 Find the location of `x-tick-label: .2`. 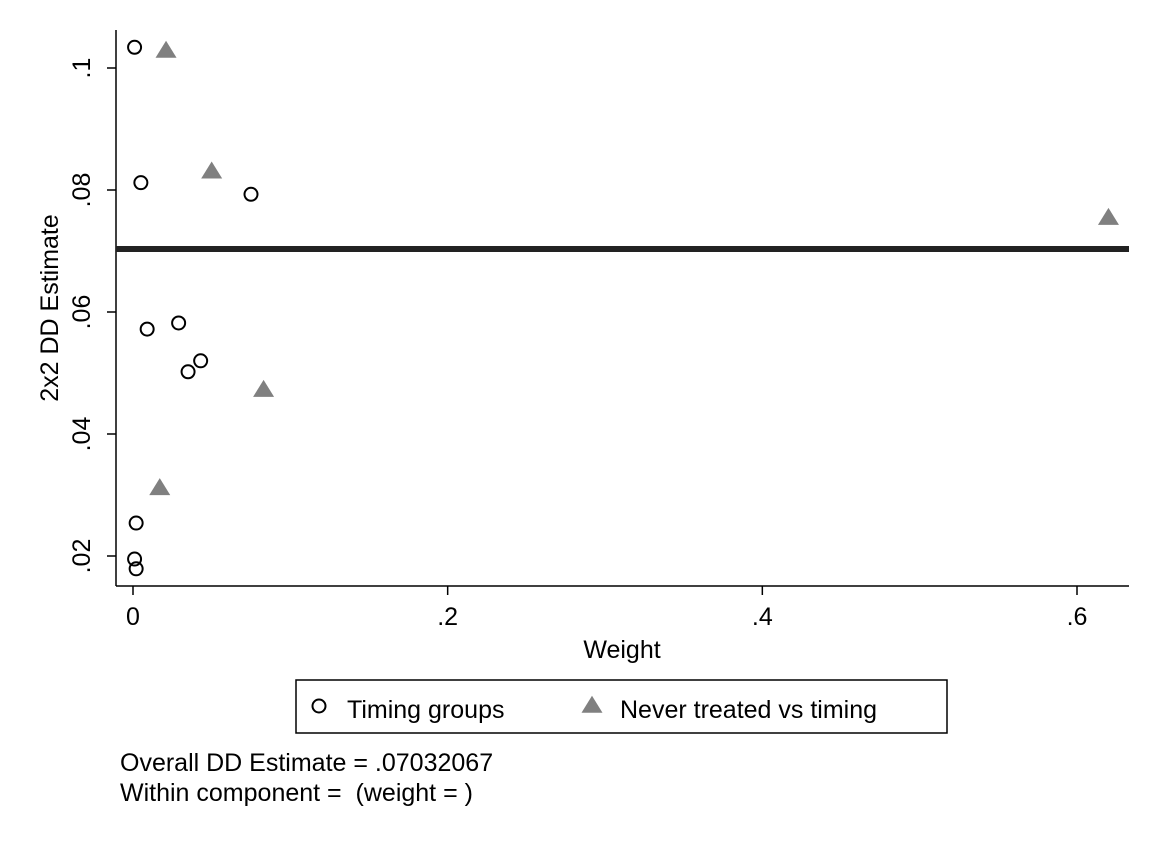

x-tick-label: .2 is located at coordinates (447, 617).